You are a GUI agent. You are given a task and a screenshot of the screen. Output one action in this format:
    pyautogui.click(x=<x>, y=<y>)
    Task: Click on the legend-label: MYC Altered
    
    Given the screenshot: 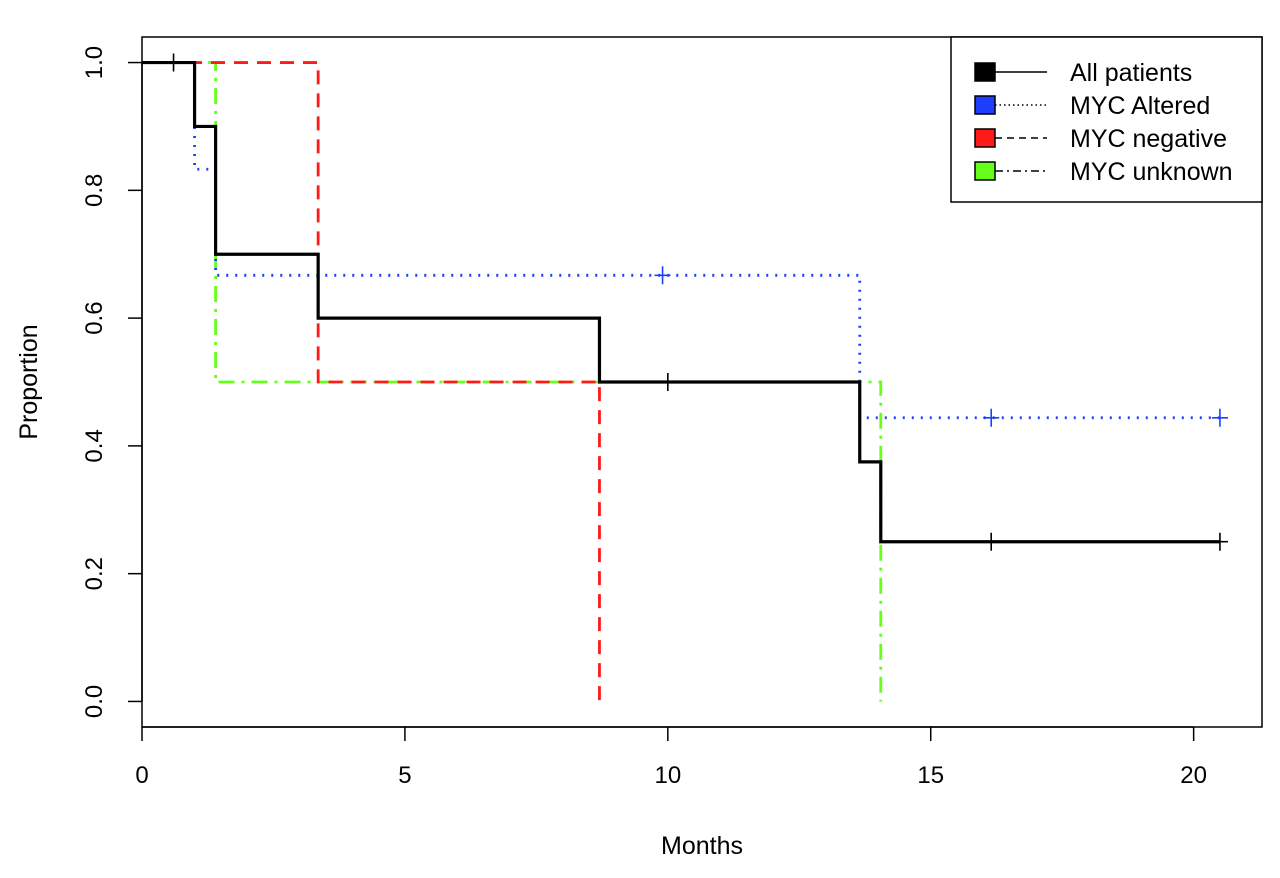 What is the action you would take?
    pyautogui.click(x=1140, y=106)
    